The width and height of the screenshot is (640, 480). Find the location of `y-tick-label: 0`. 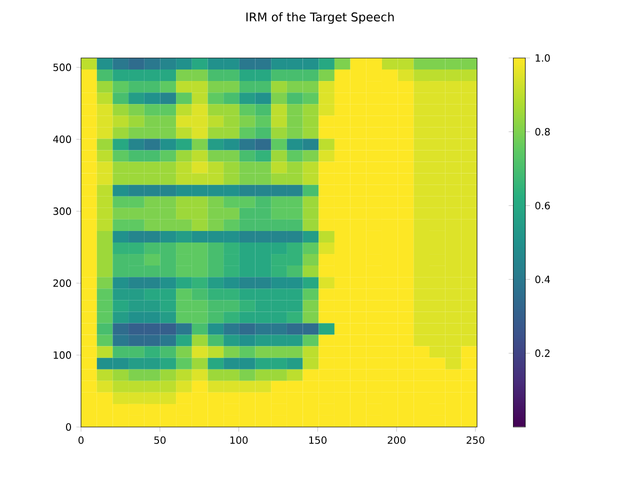

y-tick-label: 0 is located at coordinates (69, 427).